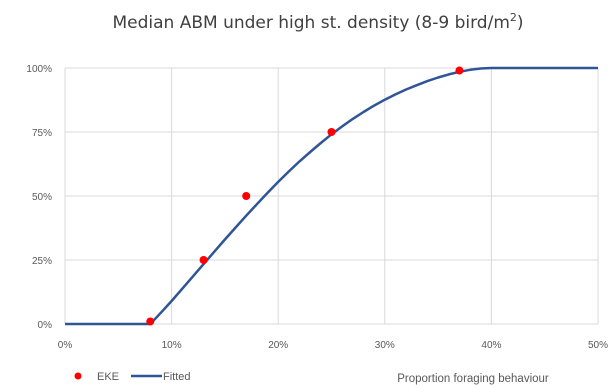  Describe the element at coordinates (473, 379) in the screenshot. I see `x-axis-label: Proportion foraging behaviour` at that location.